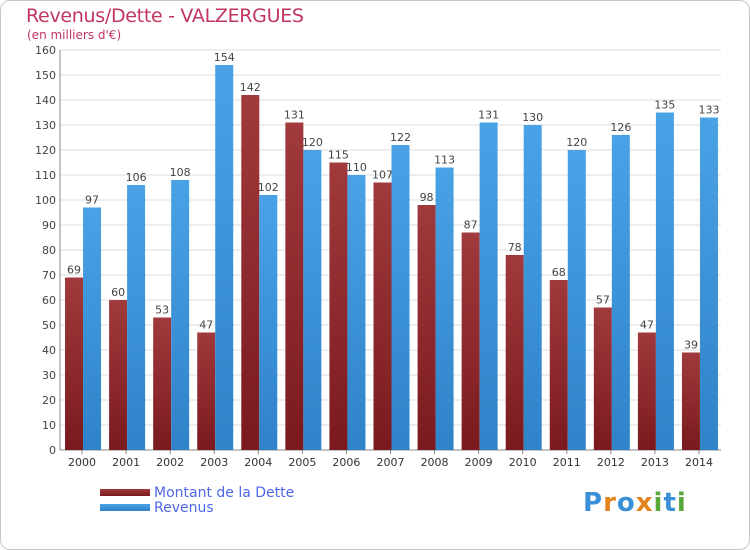  I want to click on data-label-revenus: 97, so click(92, 200).